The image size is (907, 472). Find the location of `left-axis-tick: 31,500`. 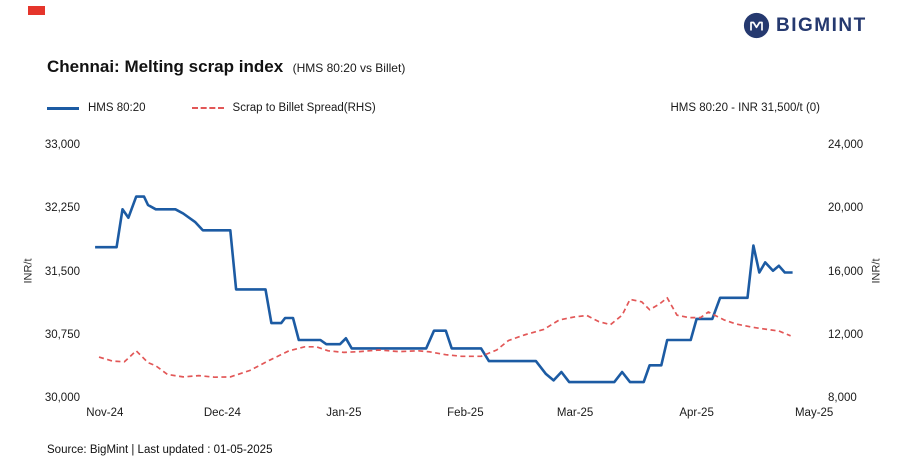

left-axis-tick: 31,500 is located at coordinates (62, 271).